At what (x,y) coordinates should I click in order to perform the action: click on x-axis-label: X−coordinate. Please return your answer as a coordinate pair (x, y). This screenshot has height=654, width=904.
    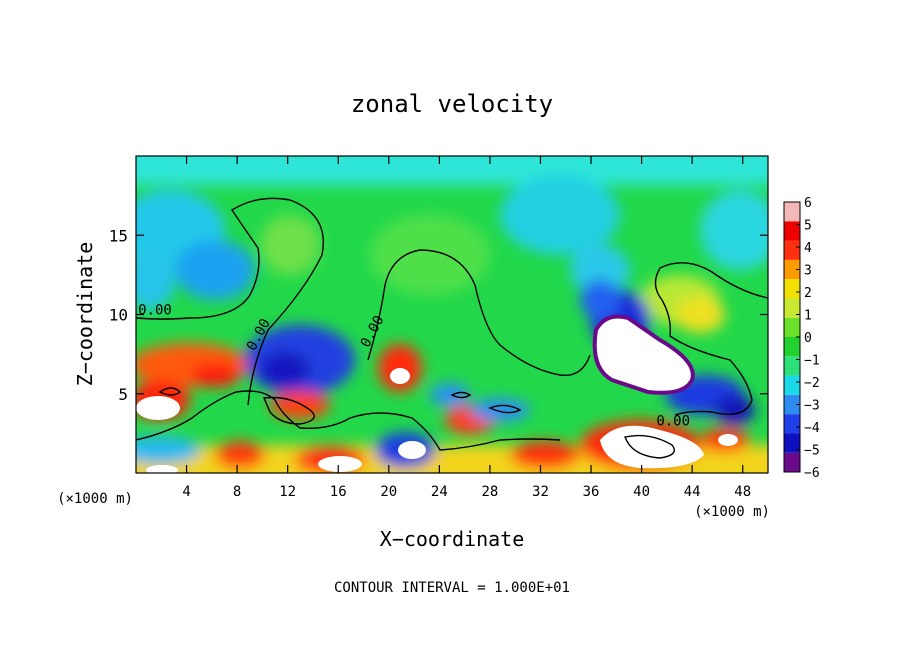
    Looking at the image, I should click on (452, 539).